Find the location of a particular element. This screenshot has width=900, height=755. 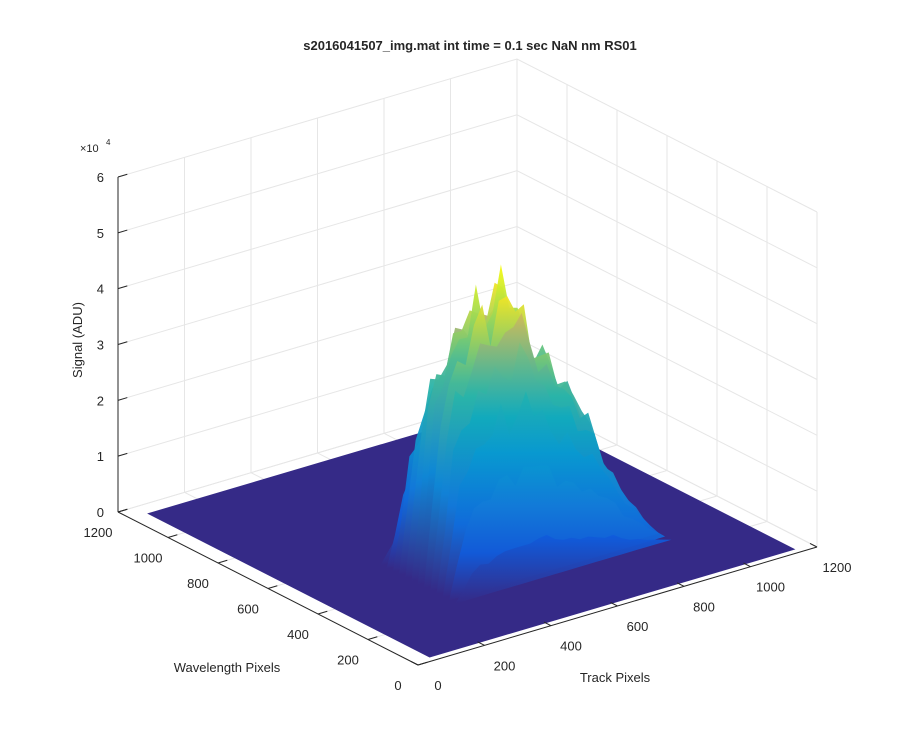

x-tick-label: 400 is located at coordinates (571, 646).